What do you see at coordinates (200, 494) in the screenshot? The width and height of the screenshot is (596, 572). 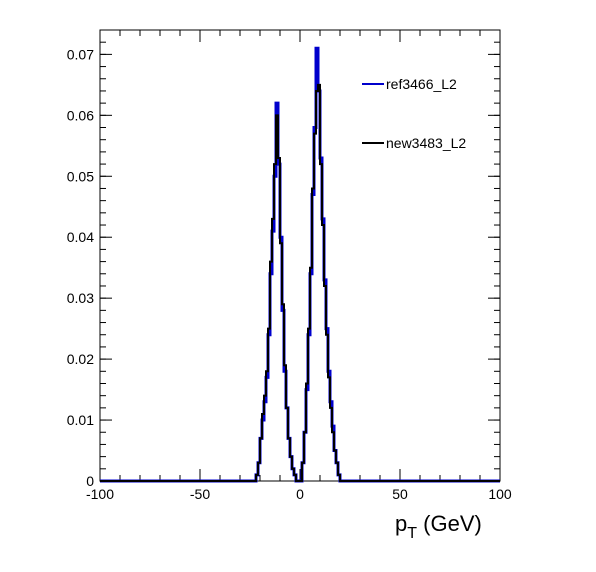 I see `x-tick-label: -50` at bounding box center [200, 494].